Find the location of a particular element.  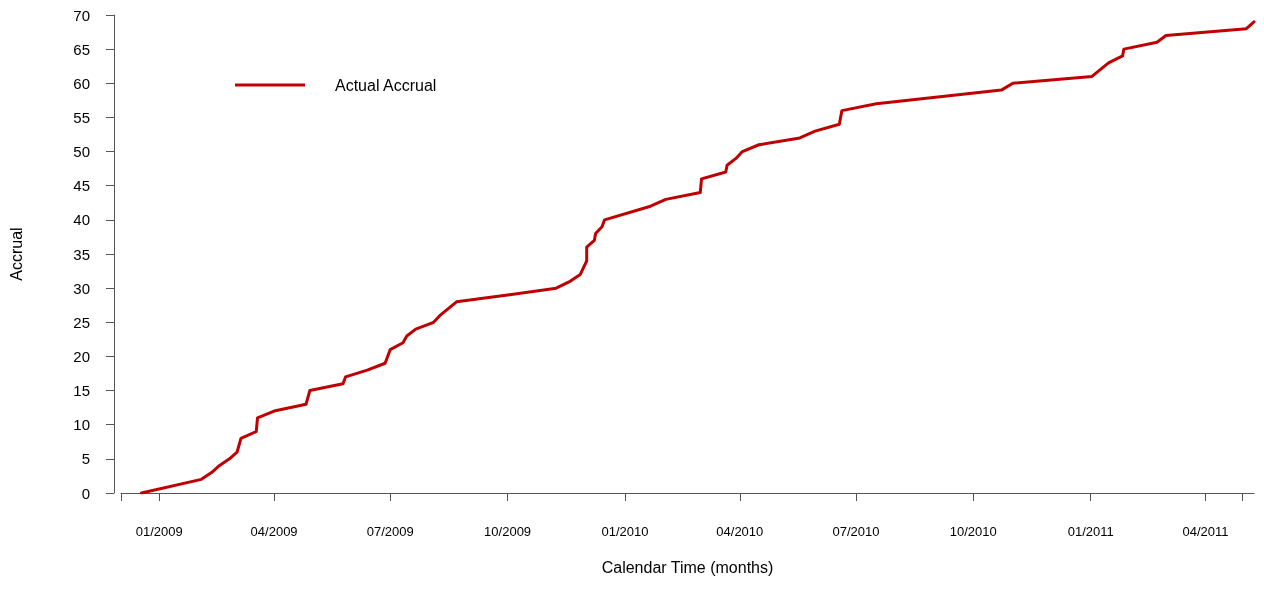

y-tick-label: 10 is located at coordinates (81, 425).